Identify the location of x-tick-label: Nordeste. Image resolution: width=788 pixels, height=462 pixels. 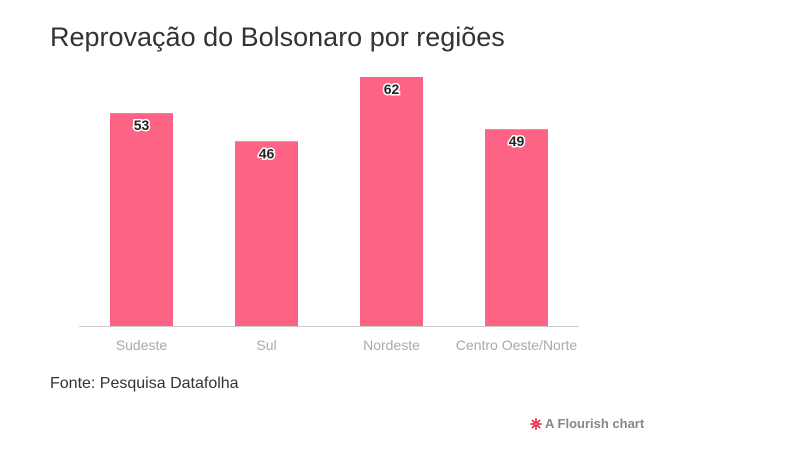
(391, 345).